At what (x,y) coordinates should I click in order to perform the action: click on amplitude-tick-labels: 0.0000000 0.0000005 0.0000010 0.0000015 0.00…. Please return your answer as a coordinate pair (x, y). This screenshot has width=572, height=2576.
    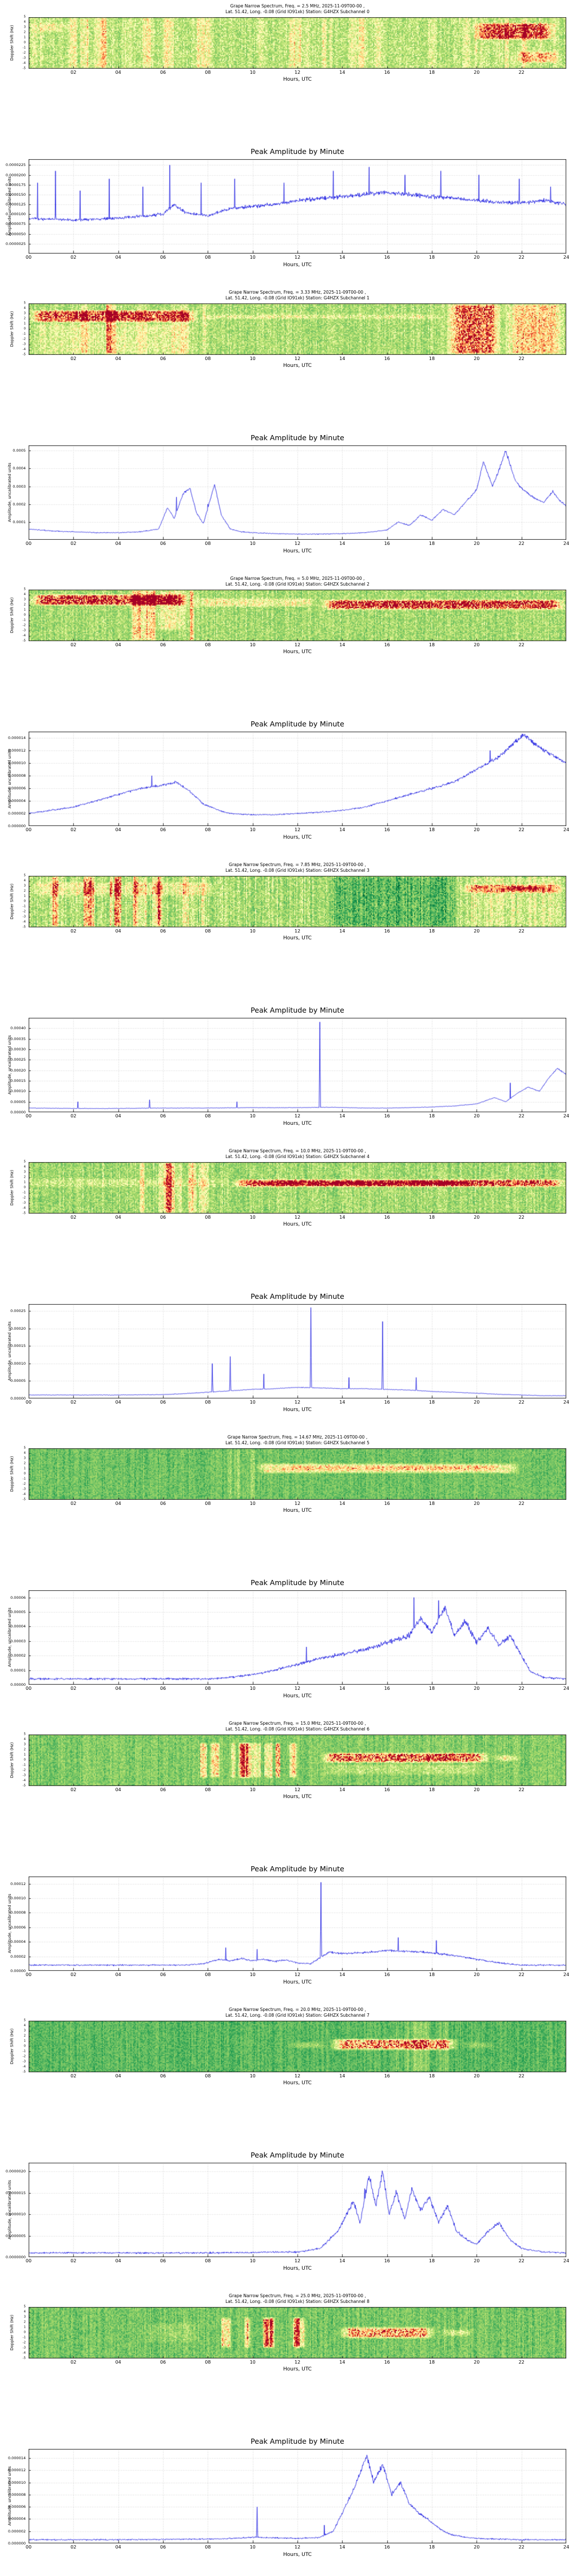
    Looking at the image, I should click on (13, 2211).